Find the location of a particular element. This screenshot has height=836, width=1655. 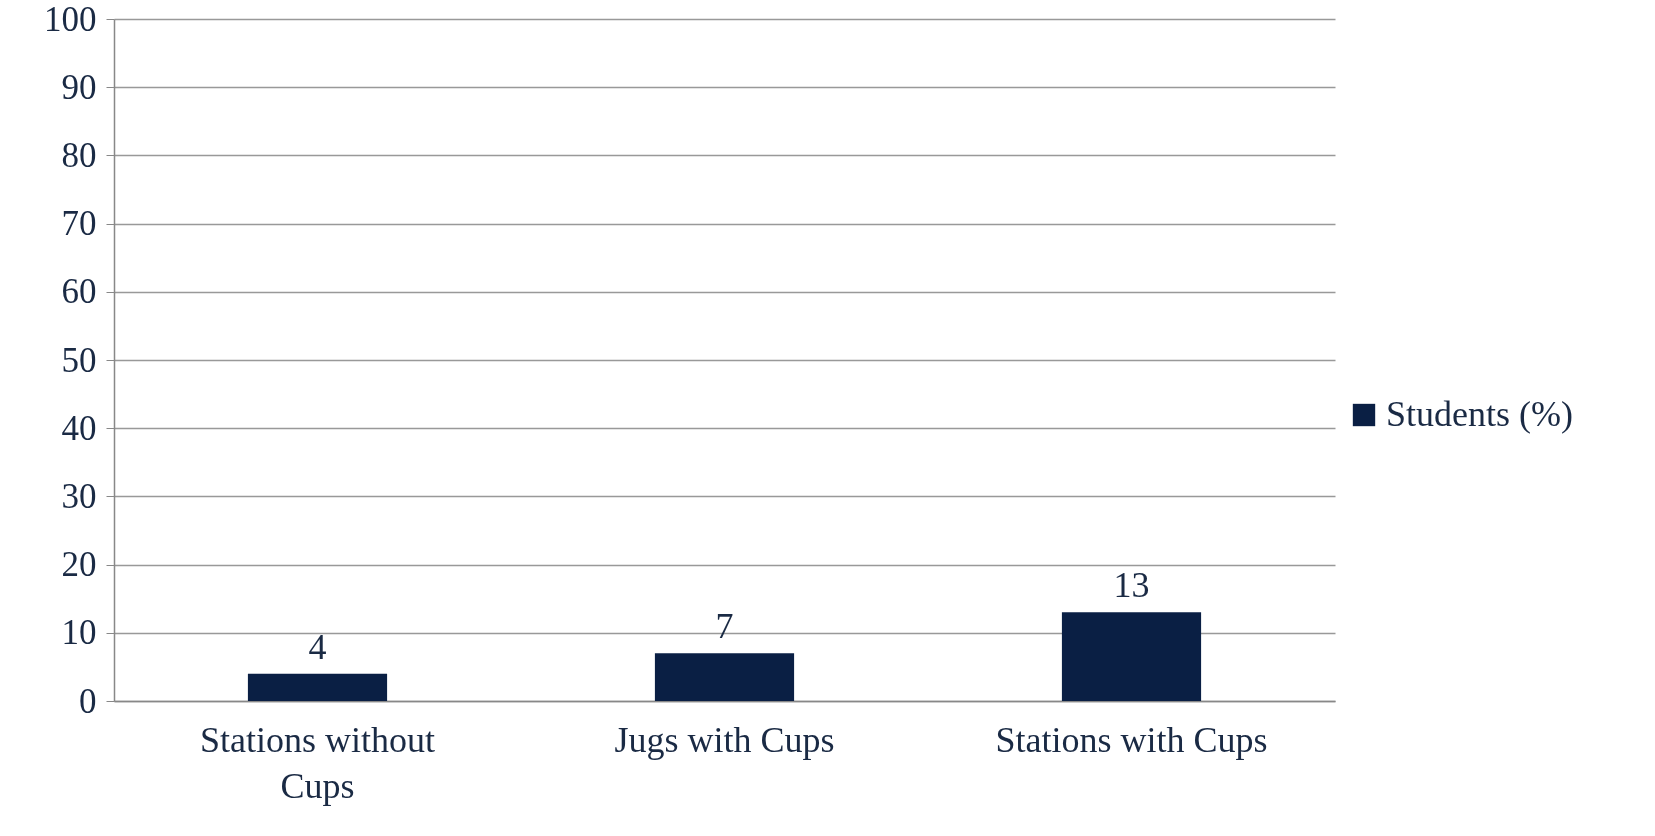

x-tick-label: Stations with Cups is located at coordinates (1131, 739).